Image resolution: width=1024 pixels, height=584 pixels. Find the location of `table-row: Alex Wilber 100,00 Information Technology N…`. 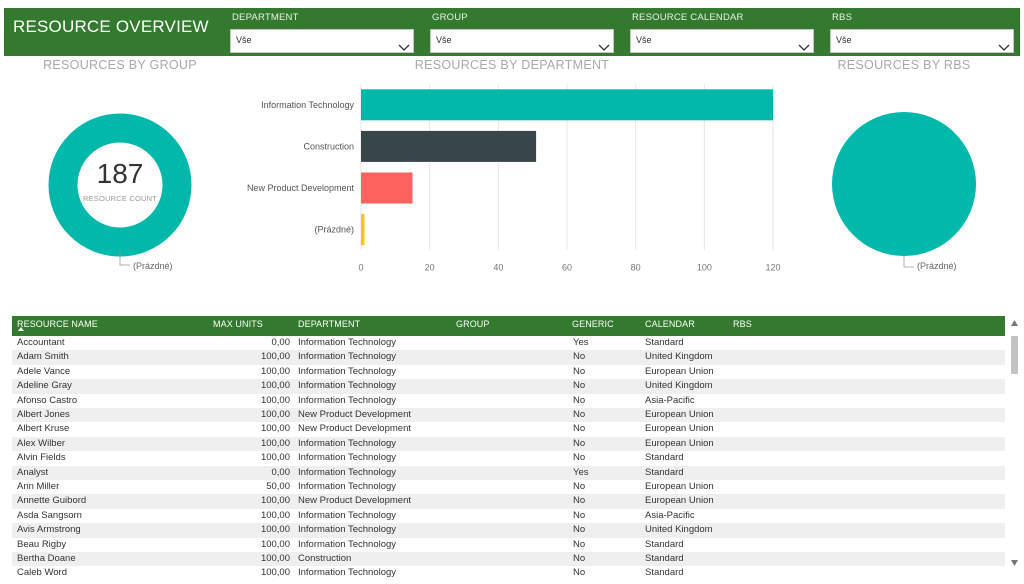

table-row: Alex Wilber 100,00 Information Technology N… is located at coordinates (508, 444).